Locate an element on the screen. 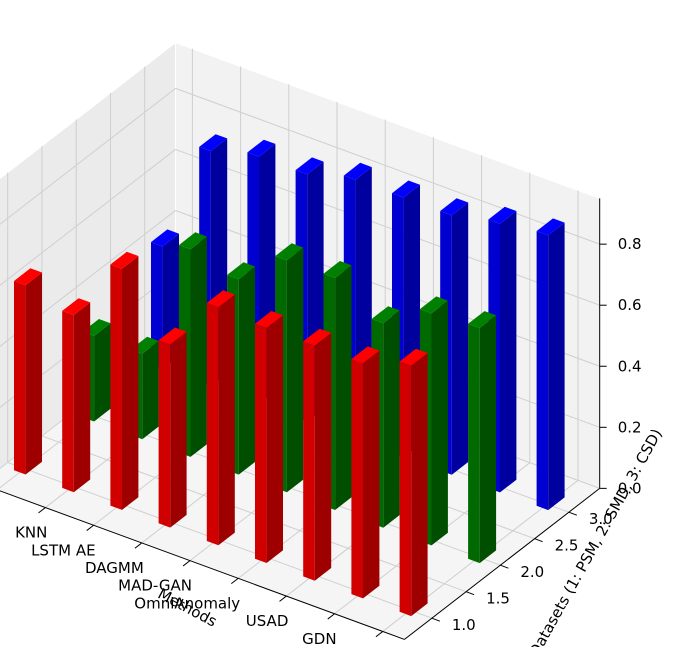 The height and width of the screenshot is (647, 685). x-axis-line is located at coordinates (202, 565).